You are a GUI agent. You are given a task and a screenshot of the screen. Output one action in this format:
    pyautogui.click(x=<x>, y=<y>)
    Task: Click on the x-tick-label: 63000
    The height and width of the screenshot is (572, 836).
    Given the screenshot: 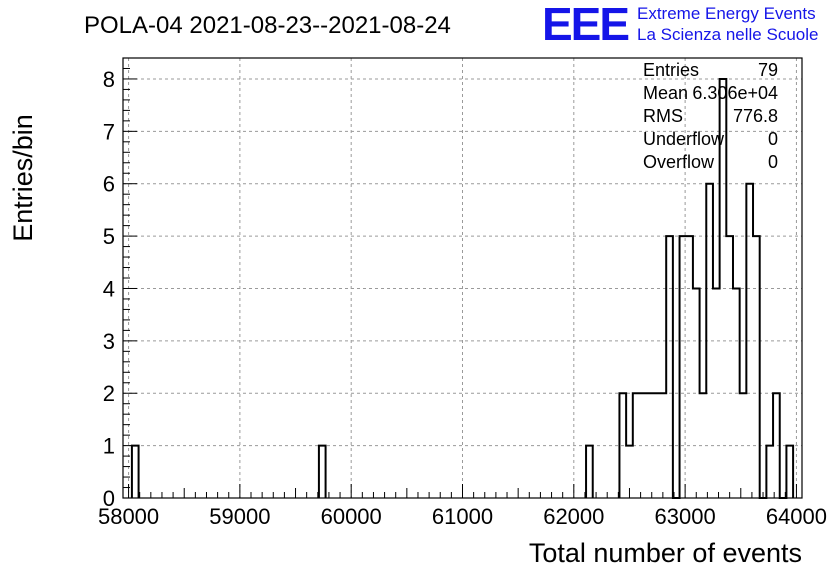 What is the action you would take?
    pyautogui.click(x=685, y=516)
    